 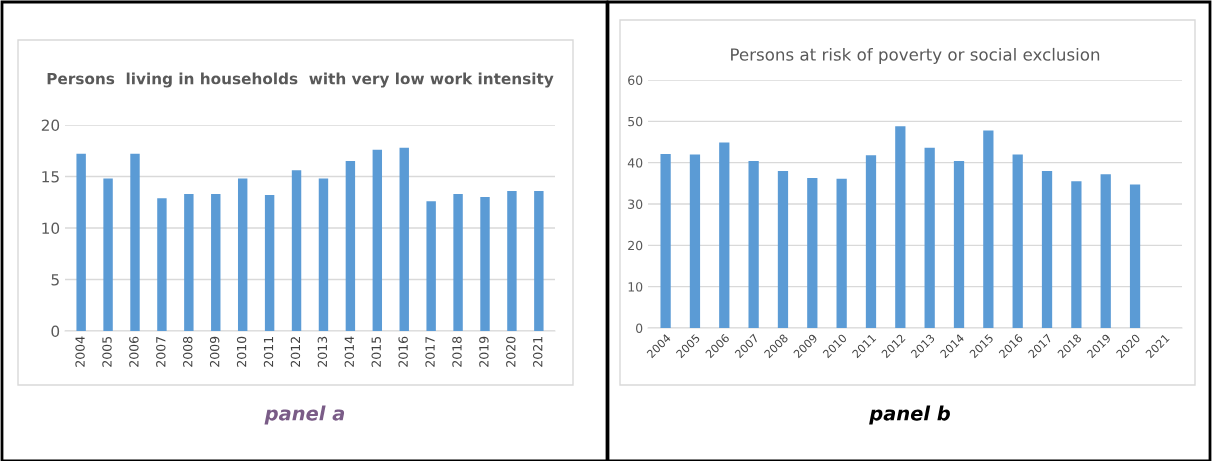 I want to click on x-tick-label: 2009, so click(x=214, y=351).